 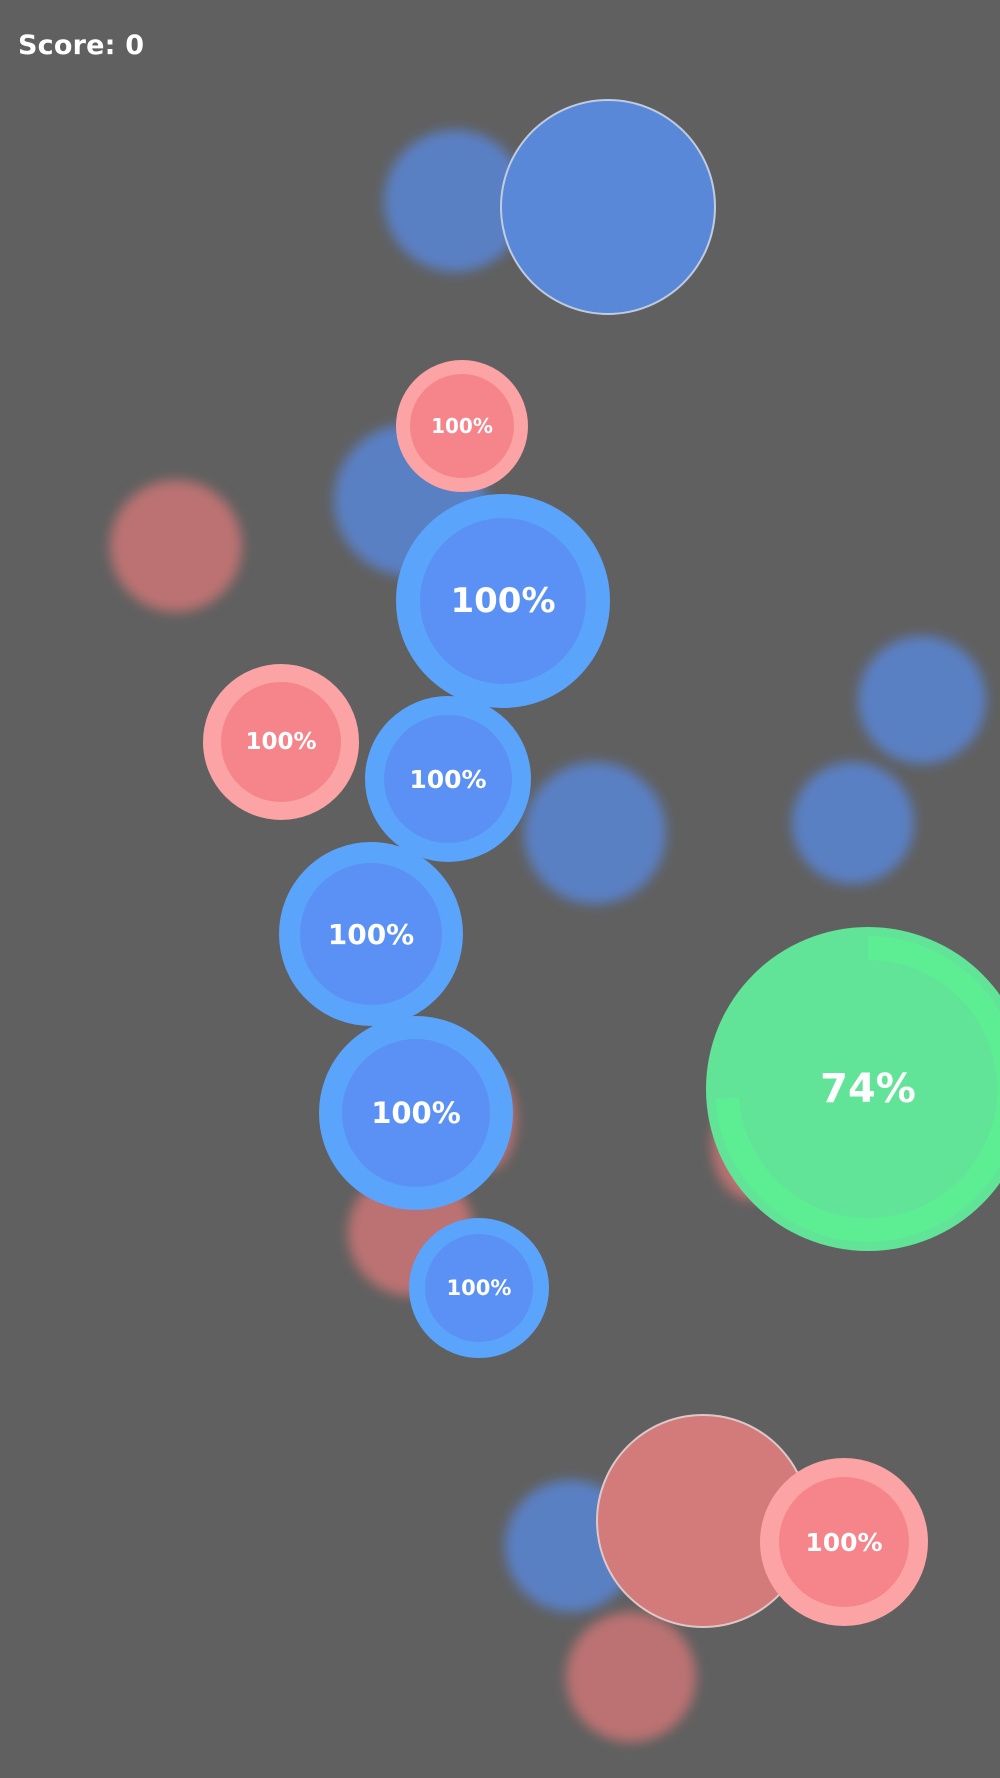 I want to click on red-bubble-bottom: 100%, so click(x=844, y=1542).